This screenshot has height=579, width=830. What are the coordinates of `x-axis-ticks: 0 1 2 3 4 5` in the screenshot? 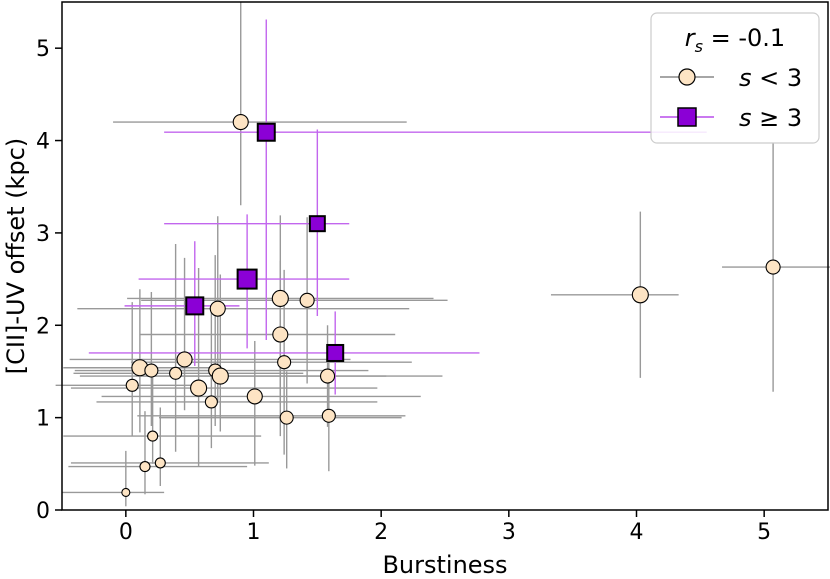 It's located at (445, 527).